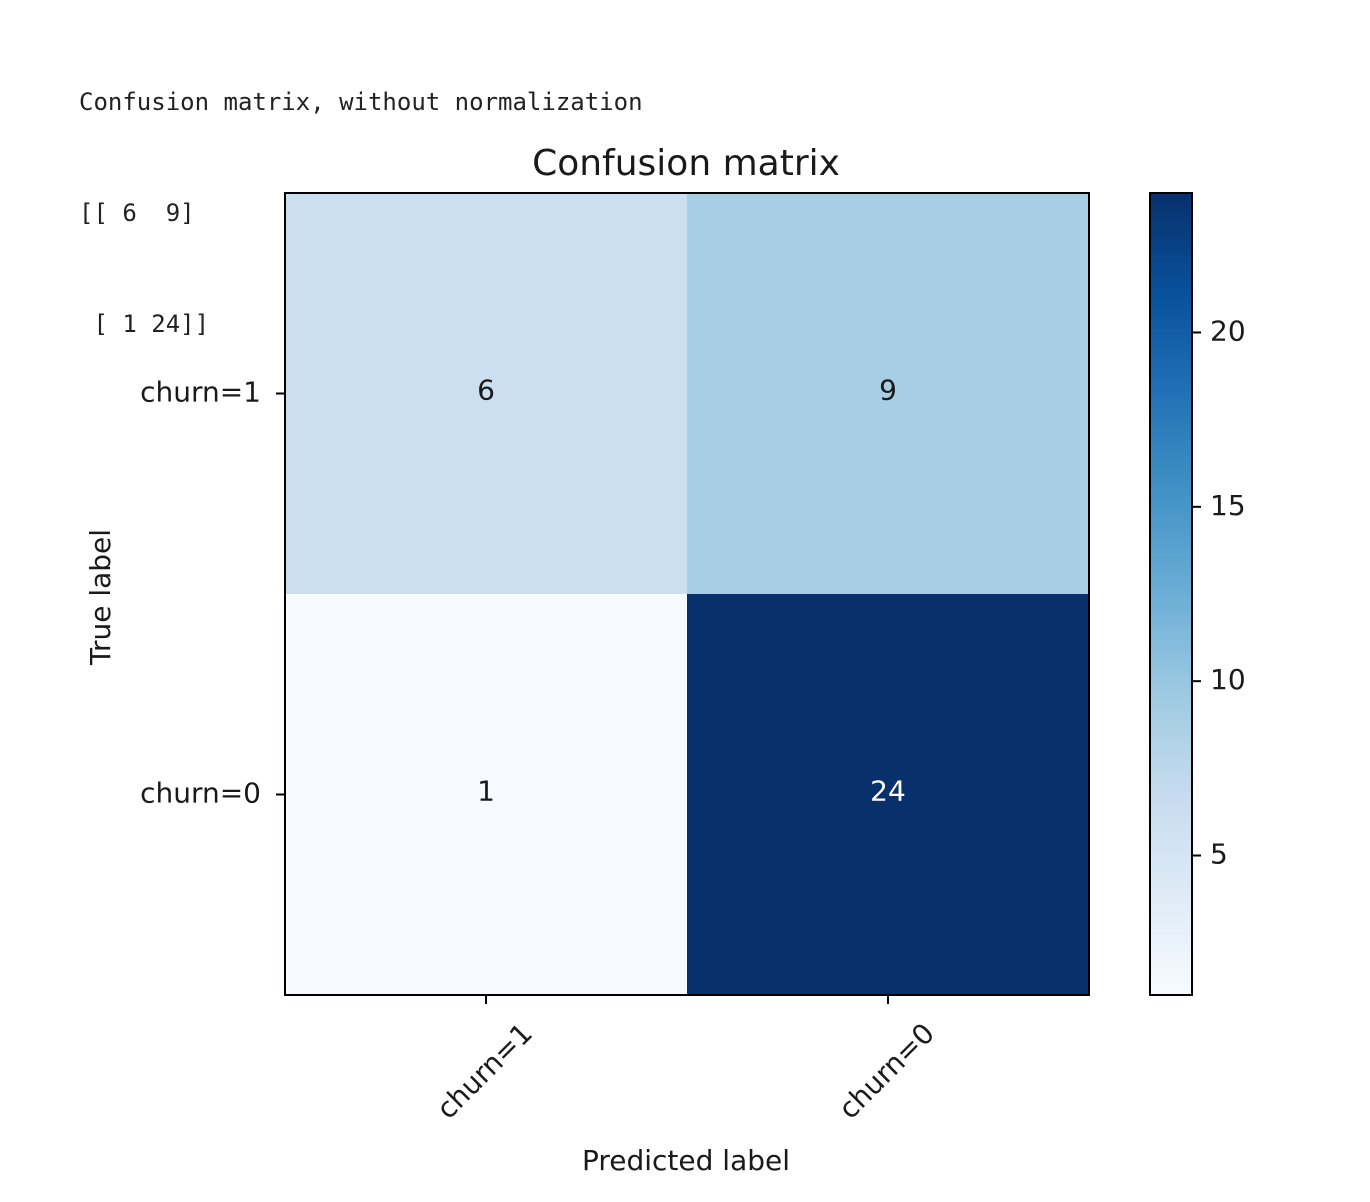 This screenshot has width=1370, height=1202. Describe the element at coordinates (686, 1160) in the screenshot. I see `x-axis-label: Predicted label` at that location.